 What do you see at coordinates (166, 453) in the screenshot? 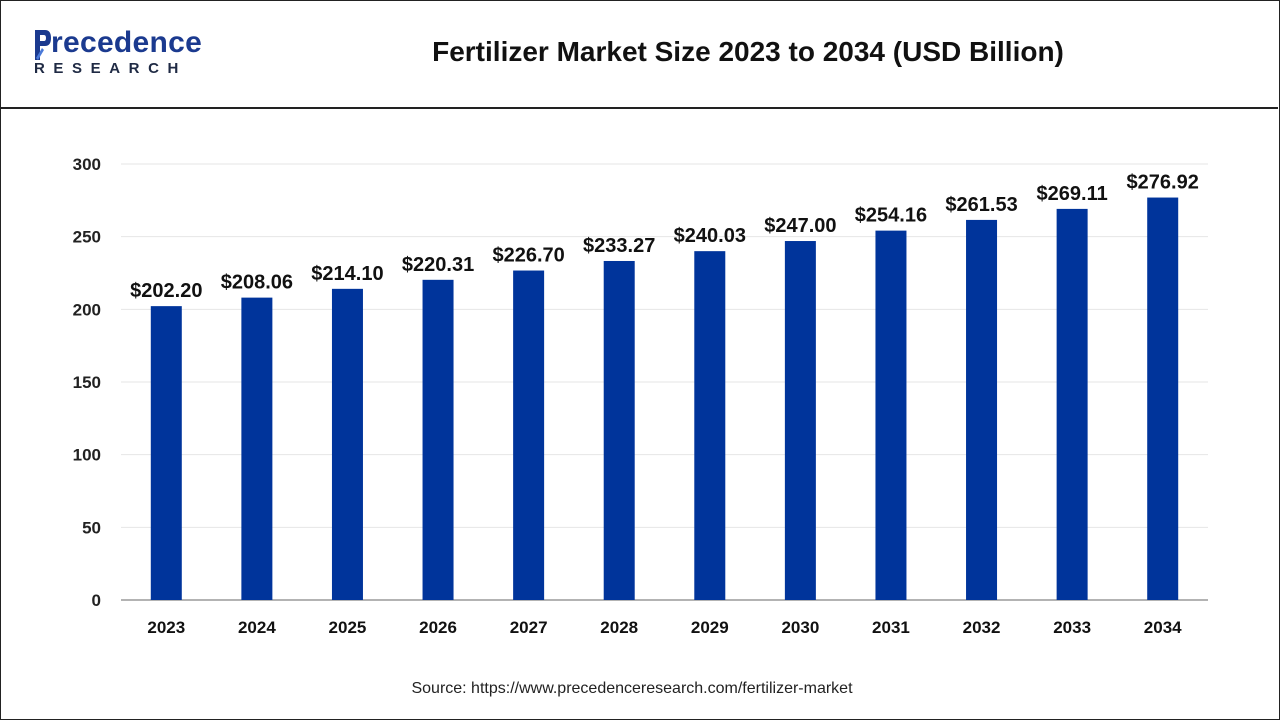
I see `bar-2023` at bounding box center [166, 453].